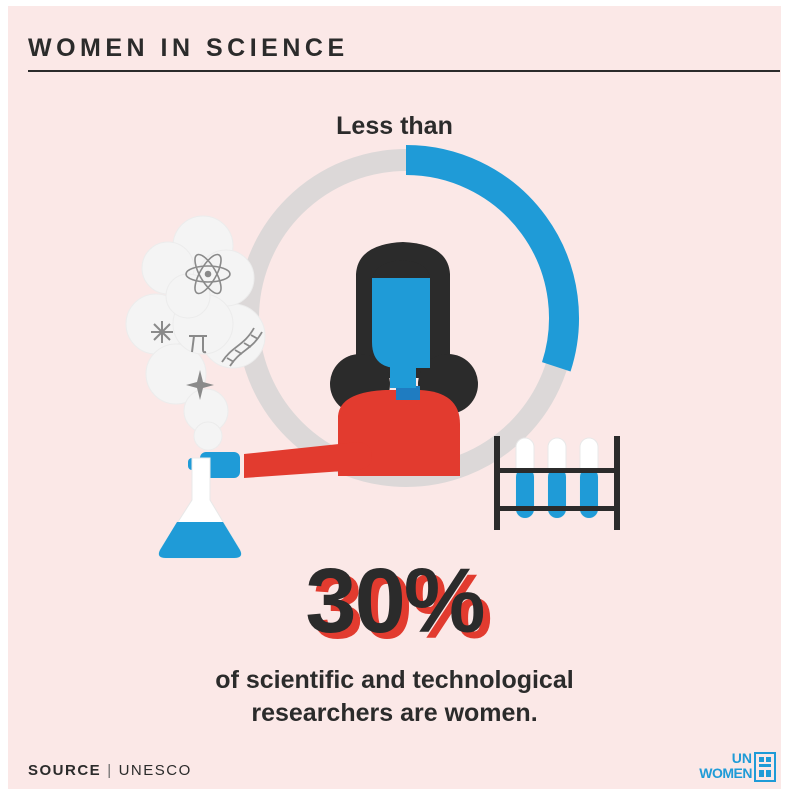  Describe the element at coordinates (65, 770) in the screenshot. I see `source-label: SOURCE` at that location.